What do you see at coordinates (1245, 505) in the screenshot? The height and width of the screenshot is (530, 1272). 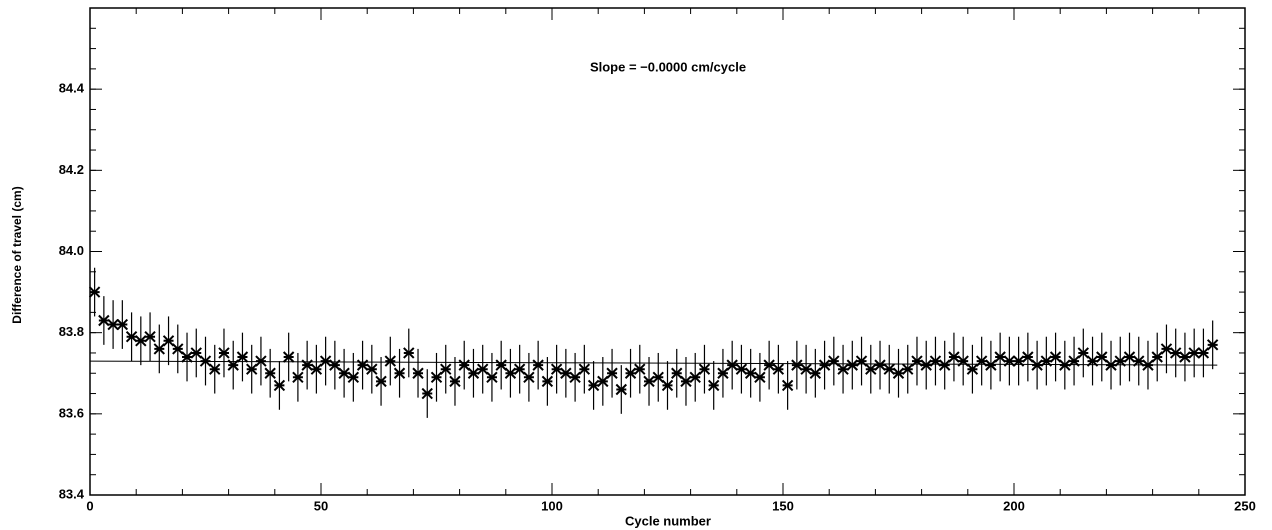 I see `x-tick-label: 250` at bounding box center [1245, 505].